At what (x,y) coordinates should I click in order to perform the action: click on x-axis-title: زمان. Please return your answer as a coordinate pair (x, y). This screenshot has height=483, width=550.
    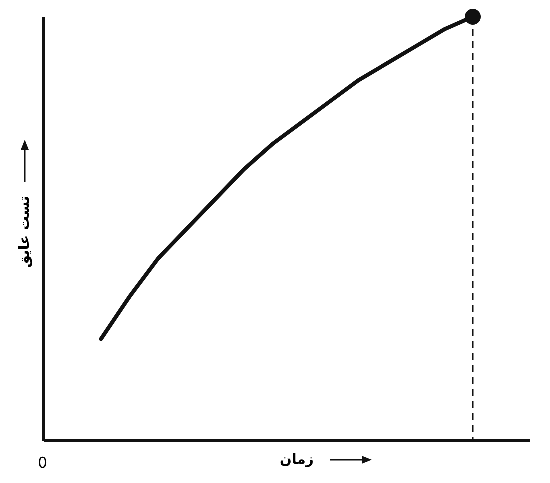
    Looking at the image, I should click on (297, 460).